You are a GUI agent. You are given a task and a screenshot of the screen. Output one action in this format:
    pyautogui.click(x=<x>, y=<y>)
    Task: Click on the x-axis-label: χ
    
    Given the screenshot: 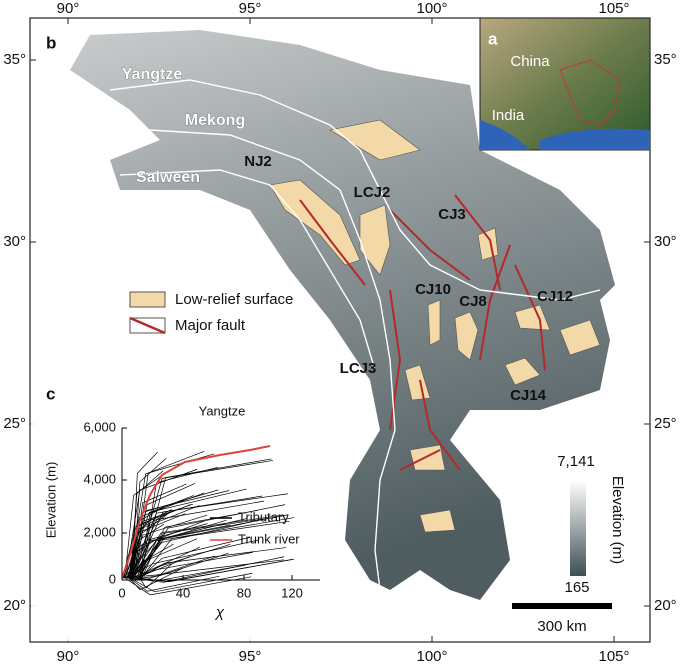 What is the action you would take?
    pyautogui.click(x=219, y=612)
    